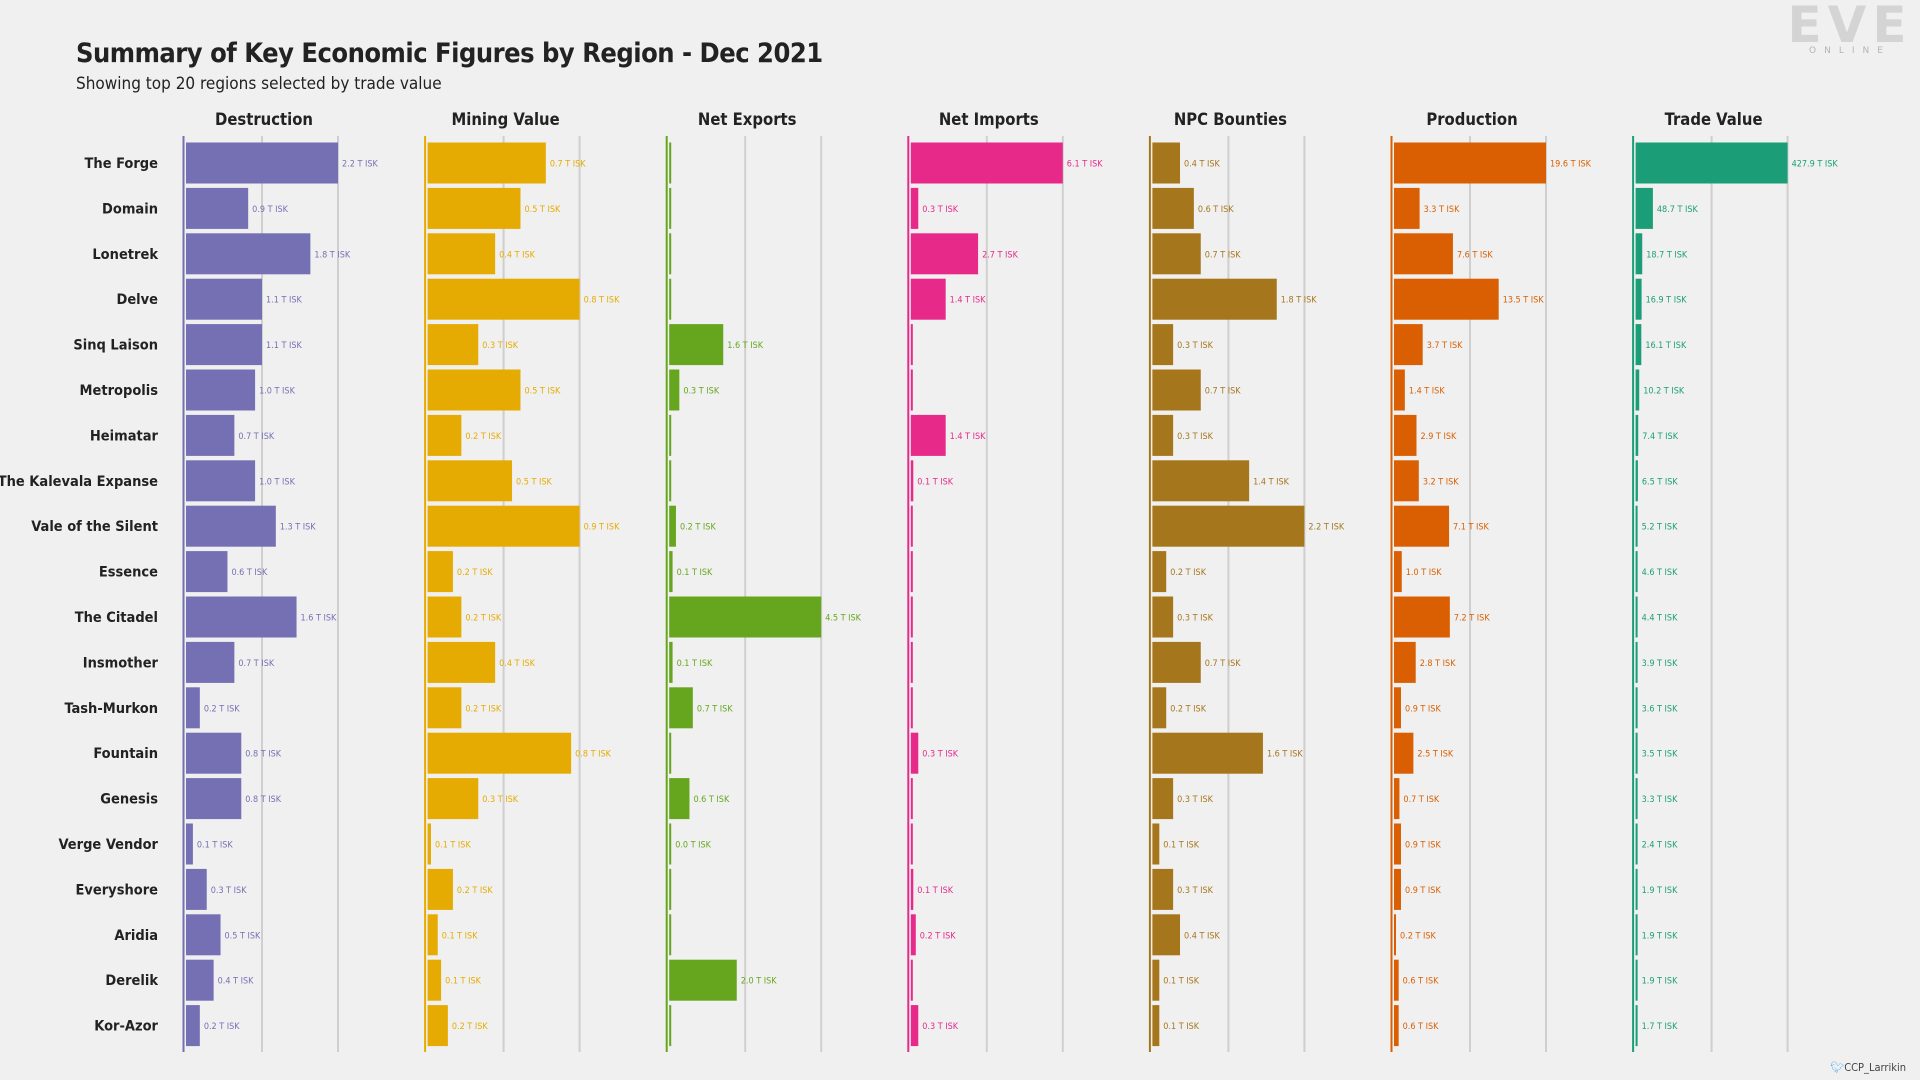  I want to click on bar-value-label: 1.7 T ISK, so click(1660, 1027).